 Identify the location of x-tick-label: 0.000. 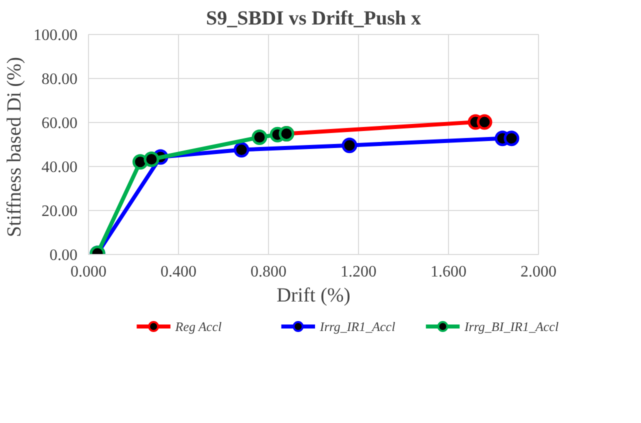
(88, 272).